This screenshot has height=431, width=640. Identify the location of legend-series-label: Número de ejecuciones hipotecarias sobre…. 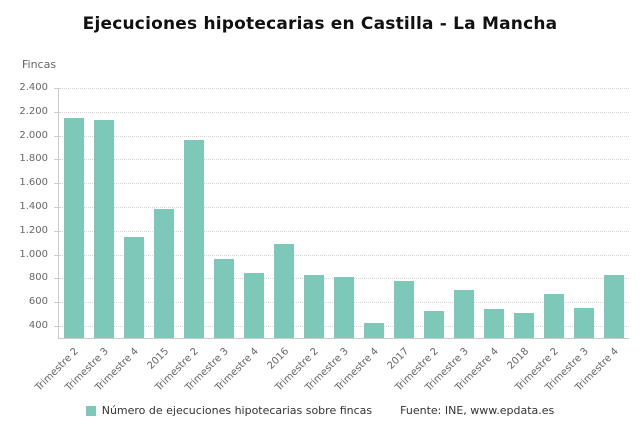
(237, 410).